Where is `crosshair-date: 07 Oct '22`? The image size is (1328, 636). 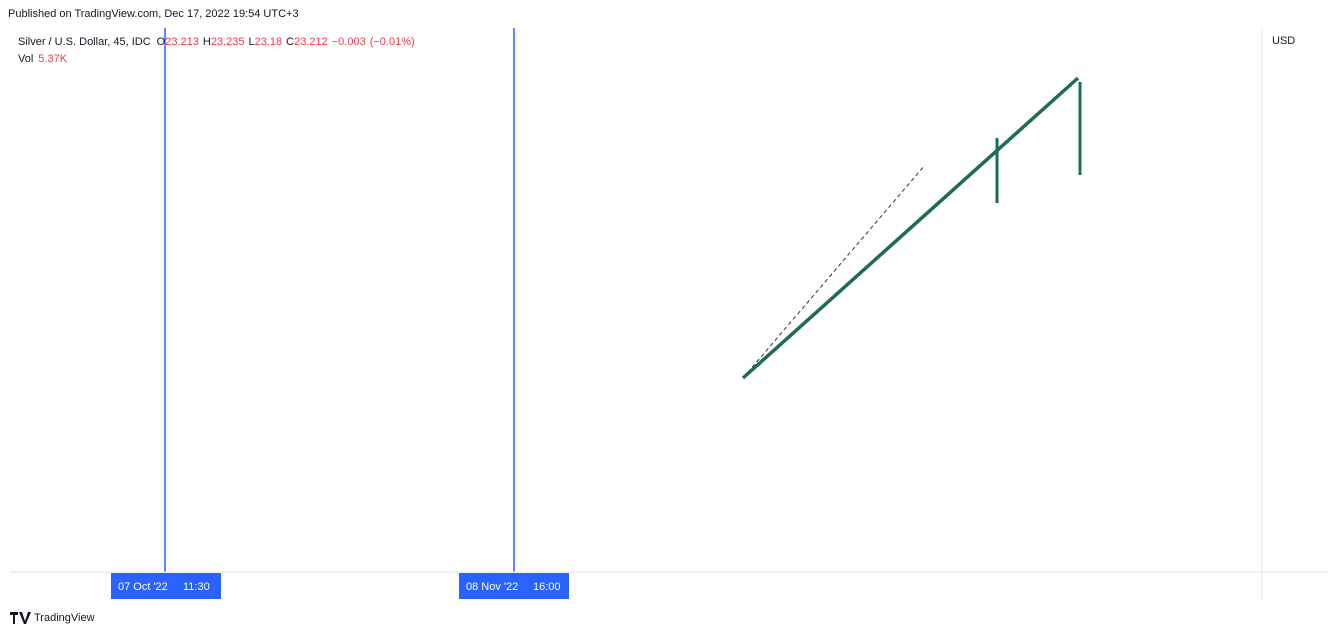
crosshair-date: 07 Oct '22 is located at coordinates (143, 587).